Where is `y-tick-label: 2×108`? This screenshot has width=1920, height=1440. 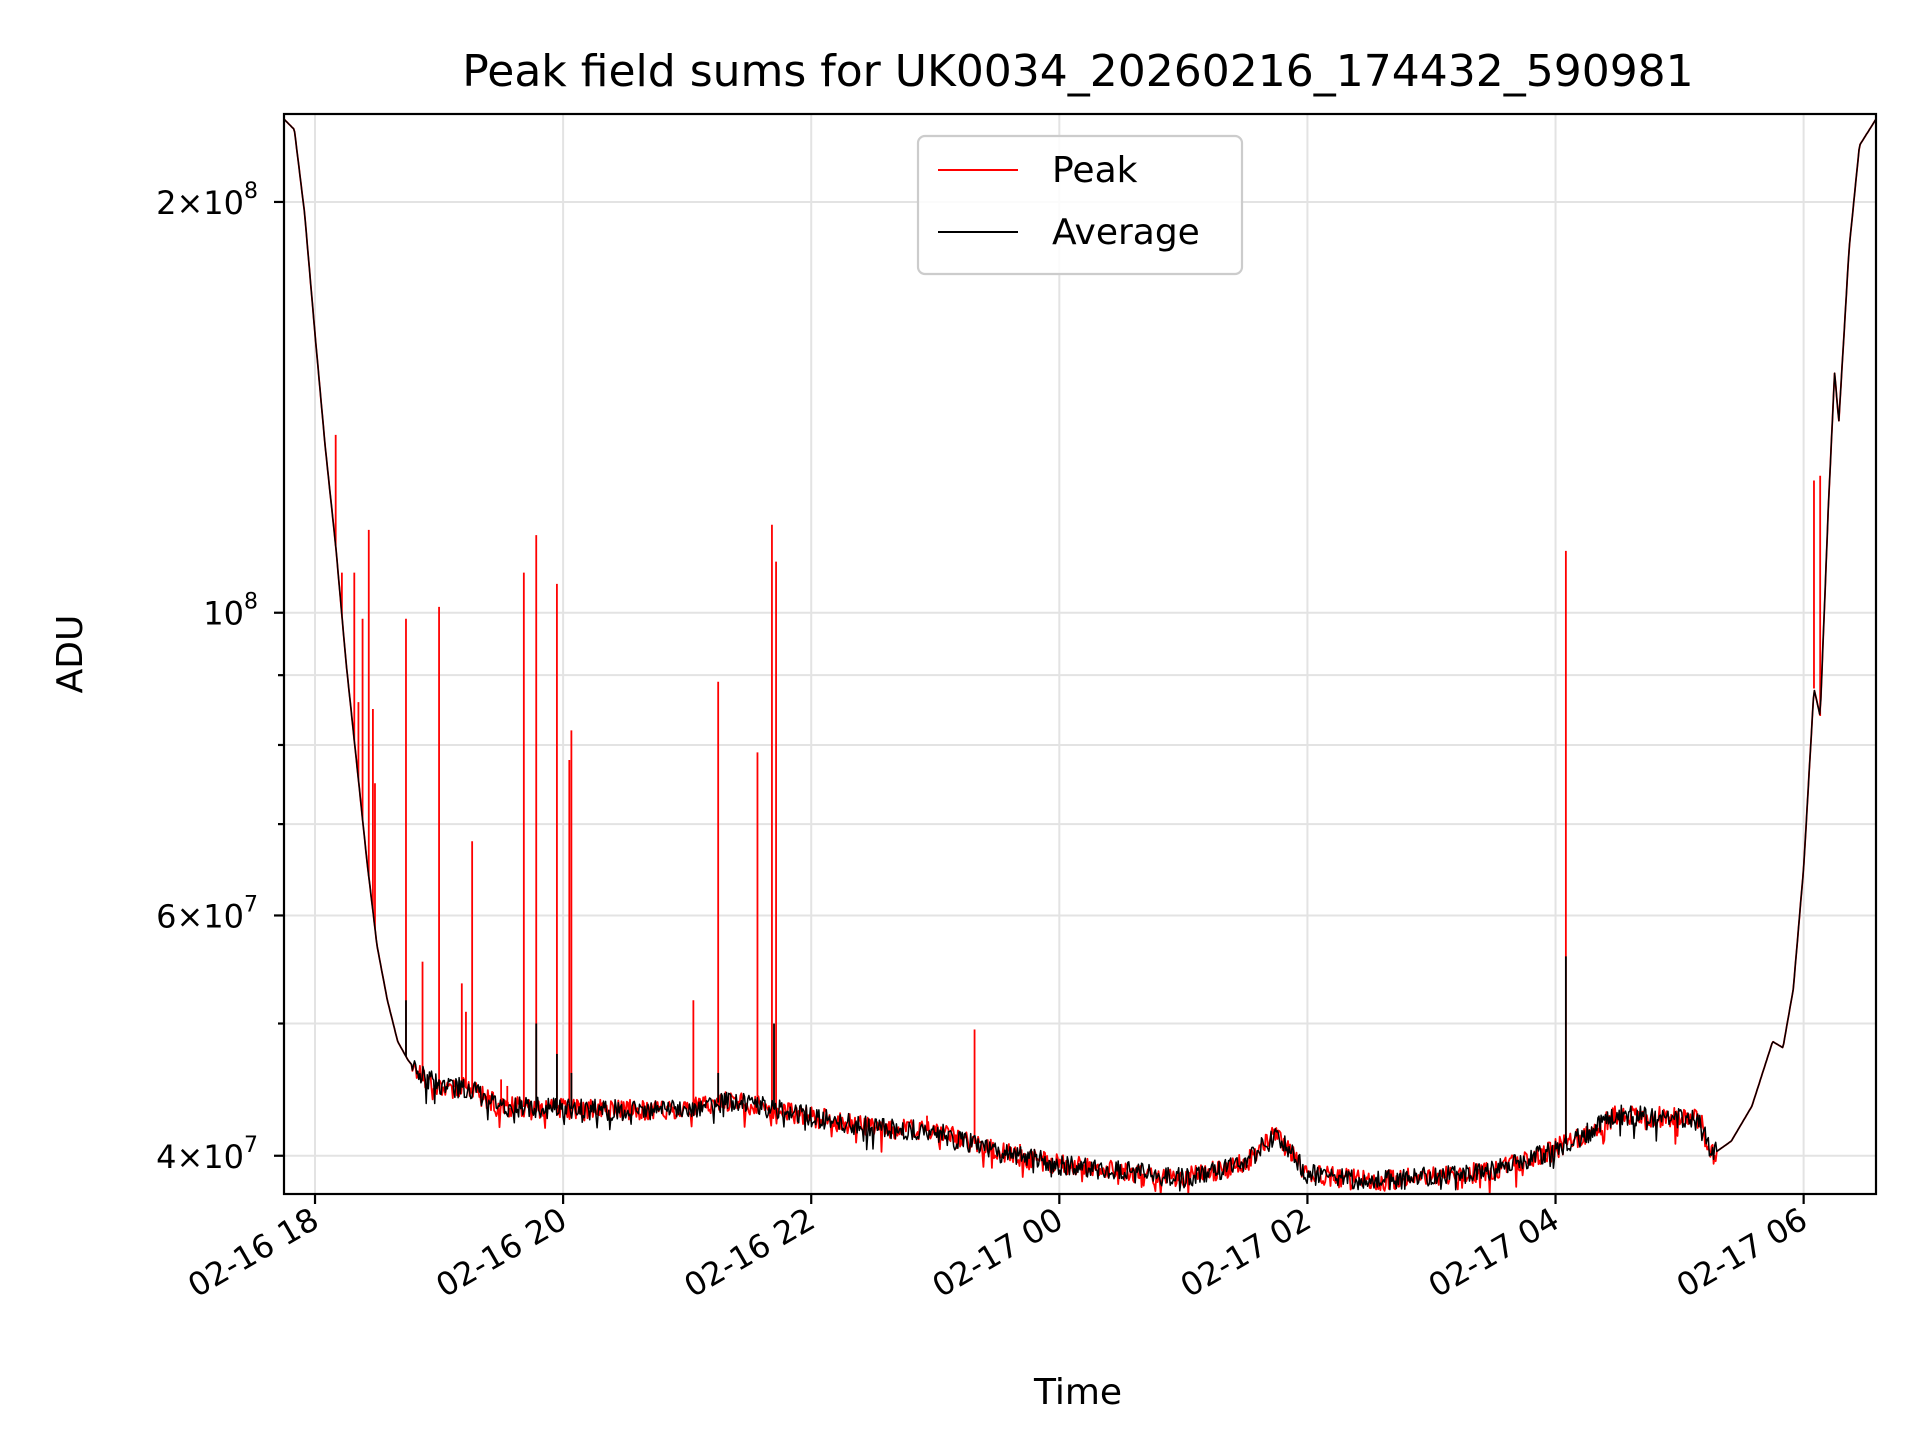 y-tick-label: 2×108 is located at coordinates (207, 200).